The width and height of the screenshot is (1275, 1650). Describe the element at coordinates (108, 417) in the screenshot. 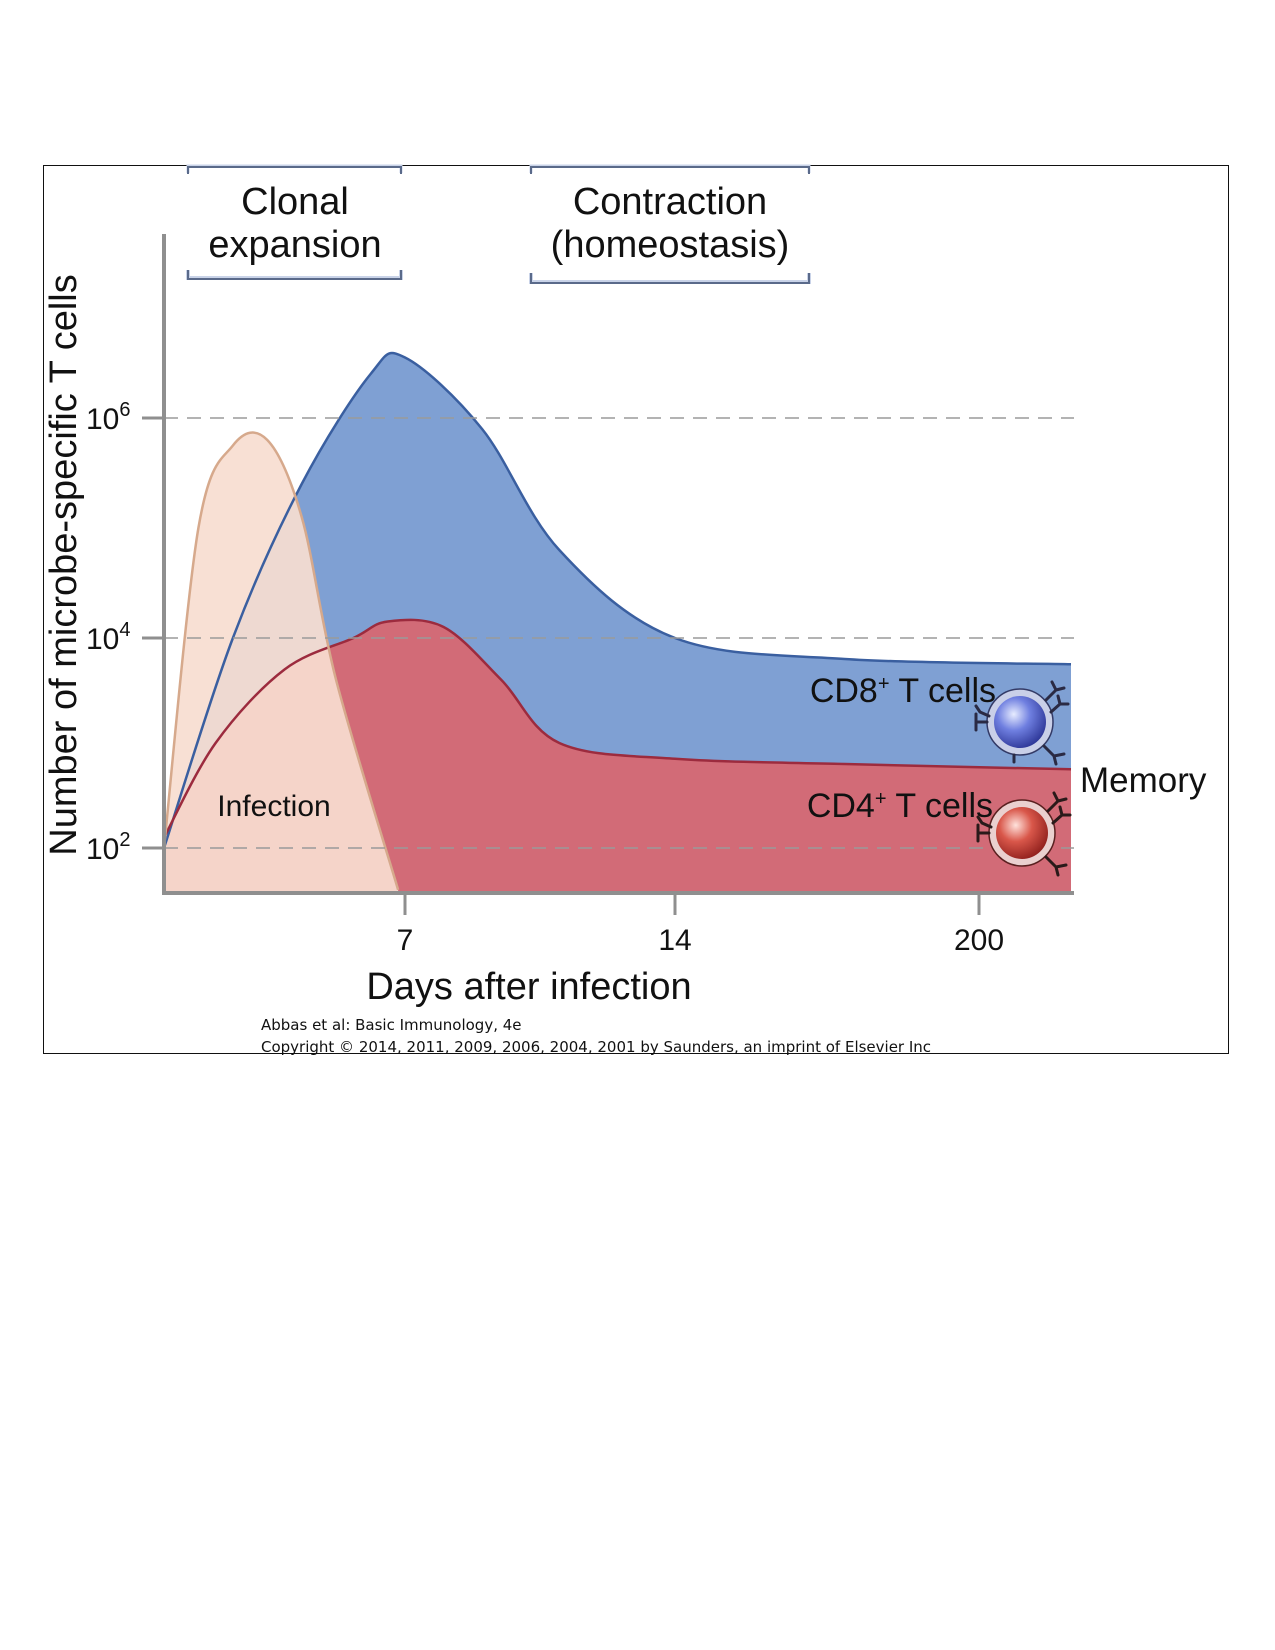

I see `y-tick-label: 10⁶` at that location.